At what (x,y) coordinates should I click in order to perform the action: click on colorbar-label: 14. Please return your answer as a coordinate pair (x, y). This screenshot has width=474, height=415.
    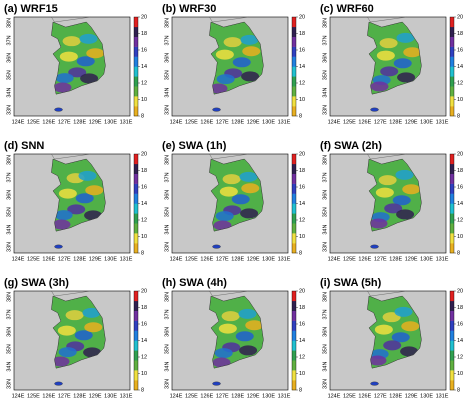
    Looking at the image, I should click on (460, 204).